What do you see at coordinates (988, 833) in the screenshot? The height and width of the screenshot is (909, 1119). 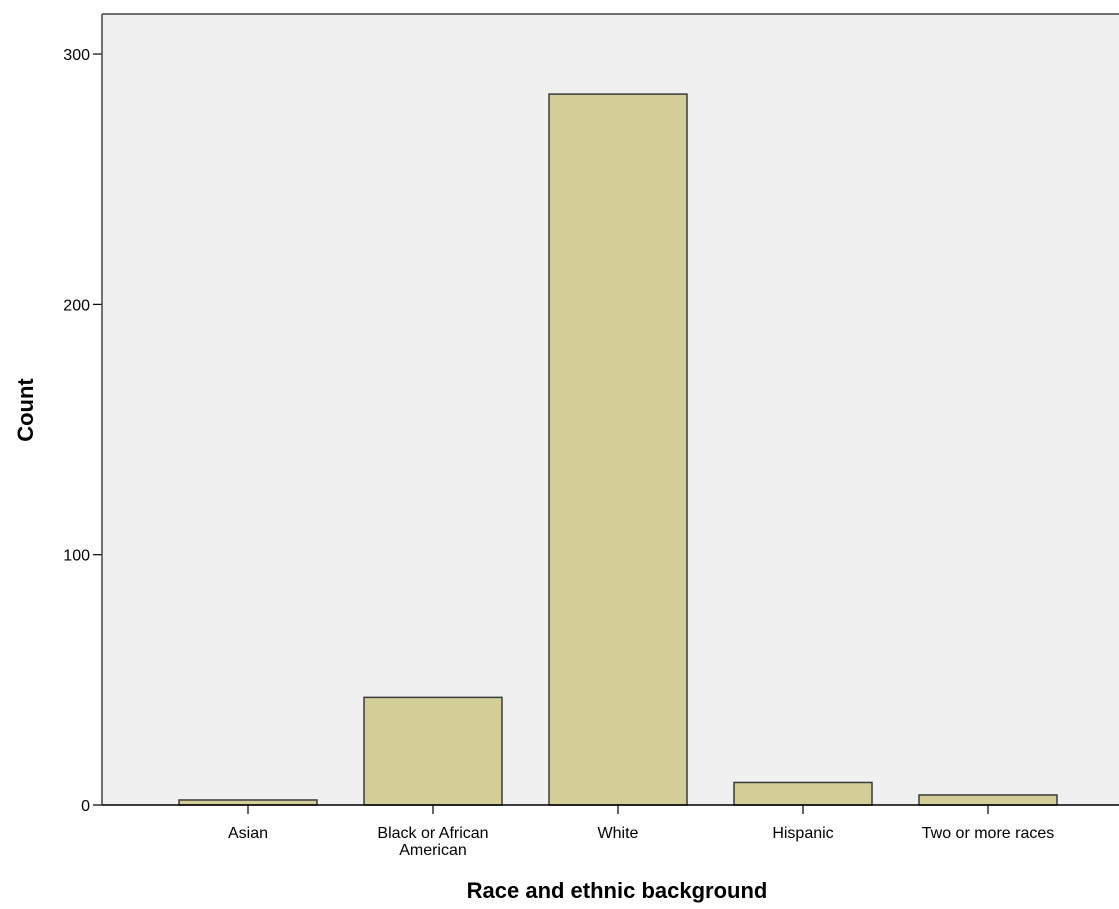 I see `x-tick-label-4-0: Two or more races` at bounding box center [988, 833].